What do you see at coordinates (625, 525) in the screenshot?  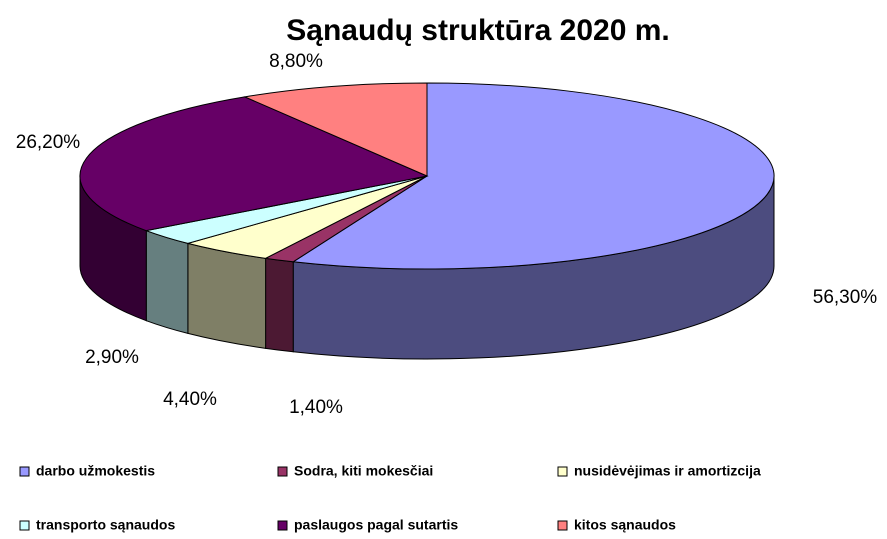 I see `legend-label: kitos sąnaudos` at bounding box center [625, 525].